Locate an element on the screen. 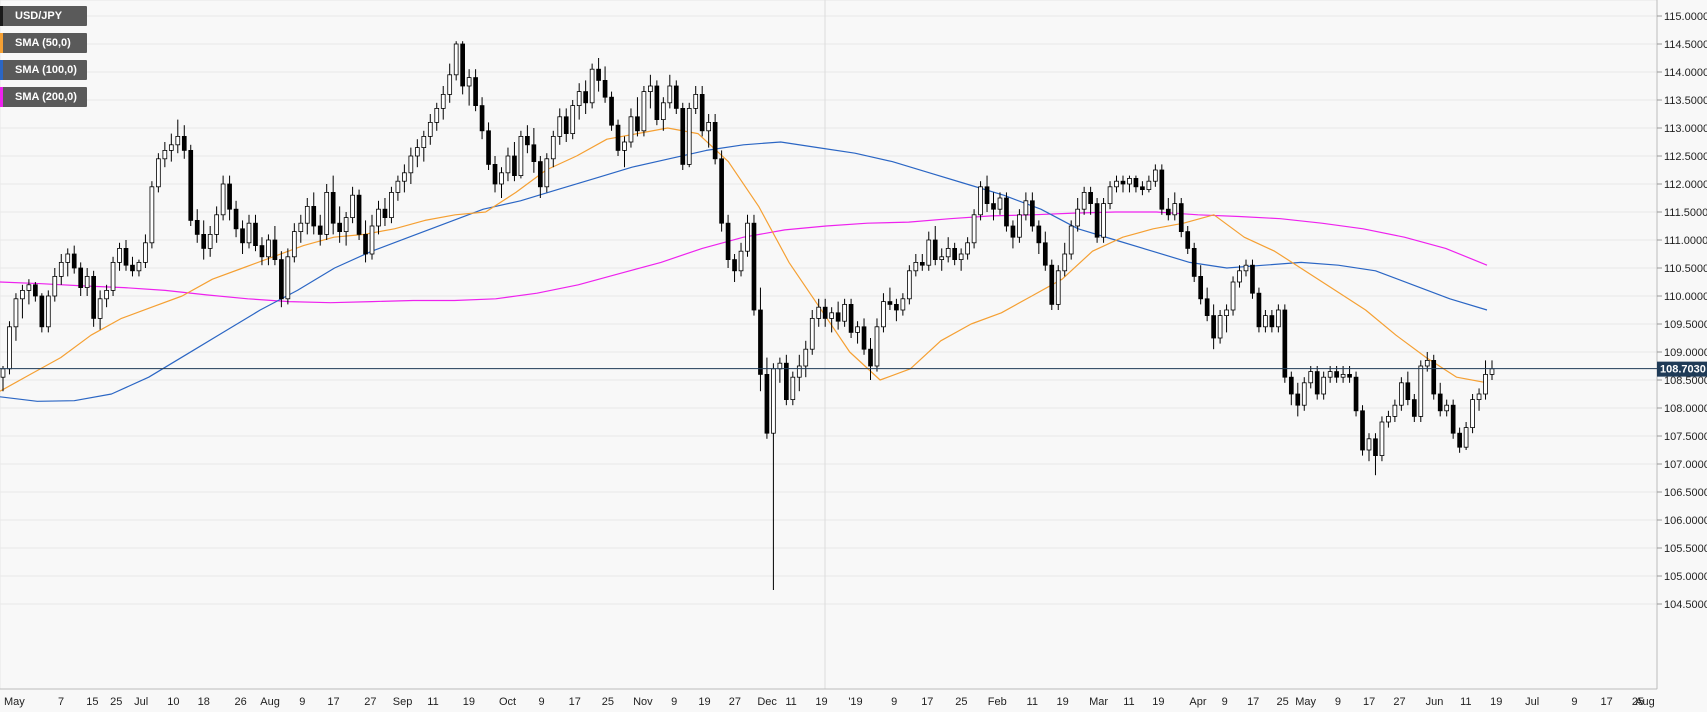  y-tick-label: 113.5000 is located at coordinates (1685, 101).